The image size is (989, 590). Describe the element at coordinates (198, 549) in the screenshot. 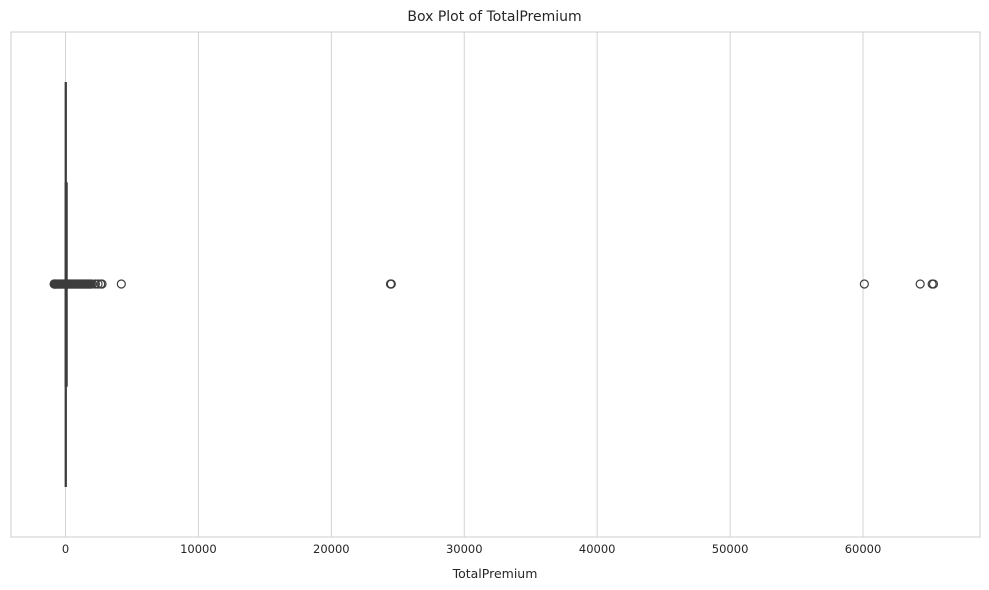

I see `x-tick-label: 10000` at that location.